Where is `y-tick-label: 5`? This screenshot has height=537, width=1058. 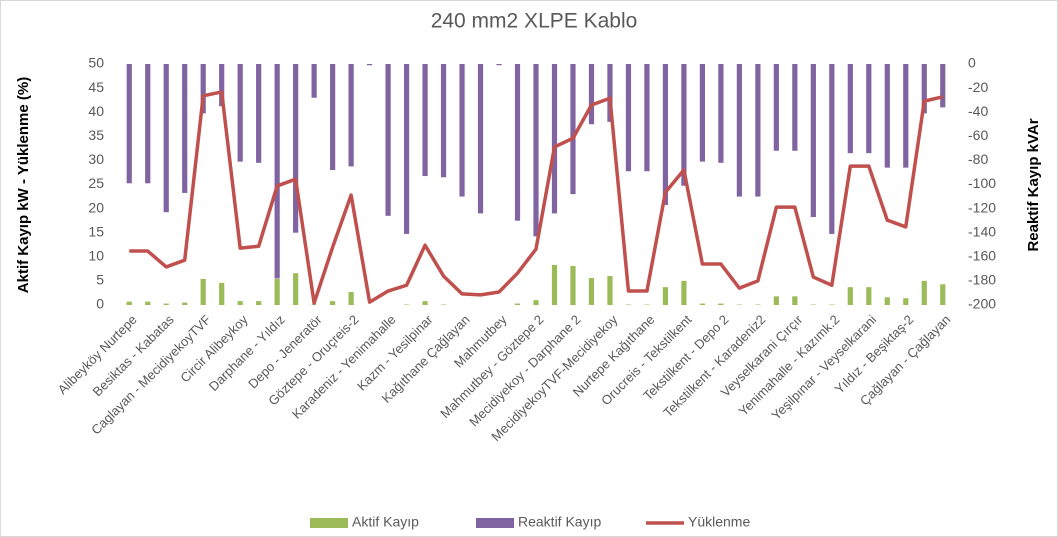 y-tick-label: 5 is located at coordinates (100, 280).